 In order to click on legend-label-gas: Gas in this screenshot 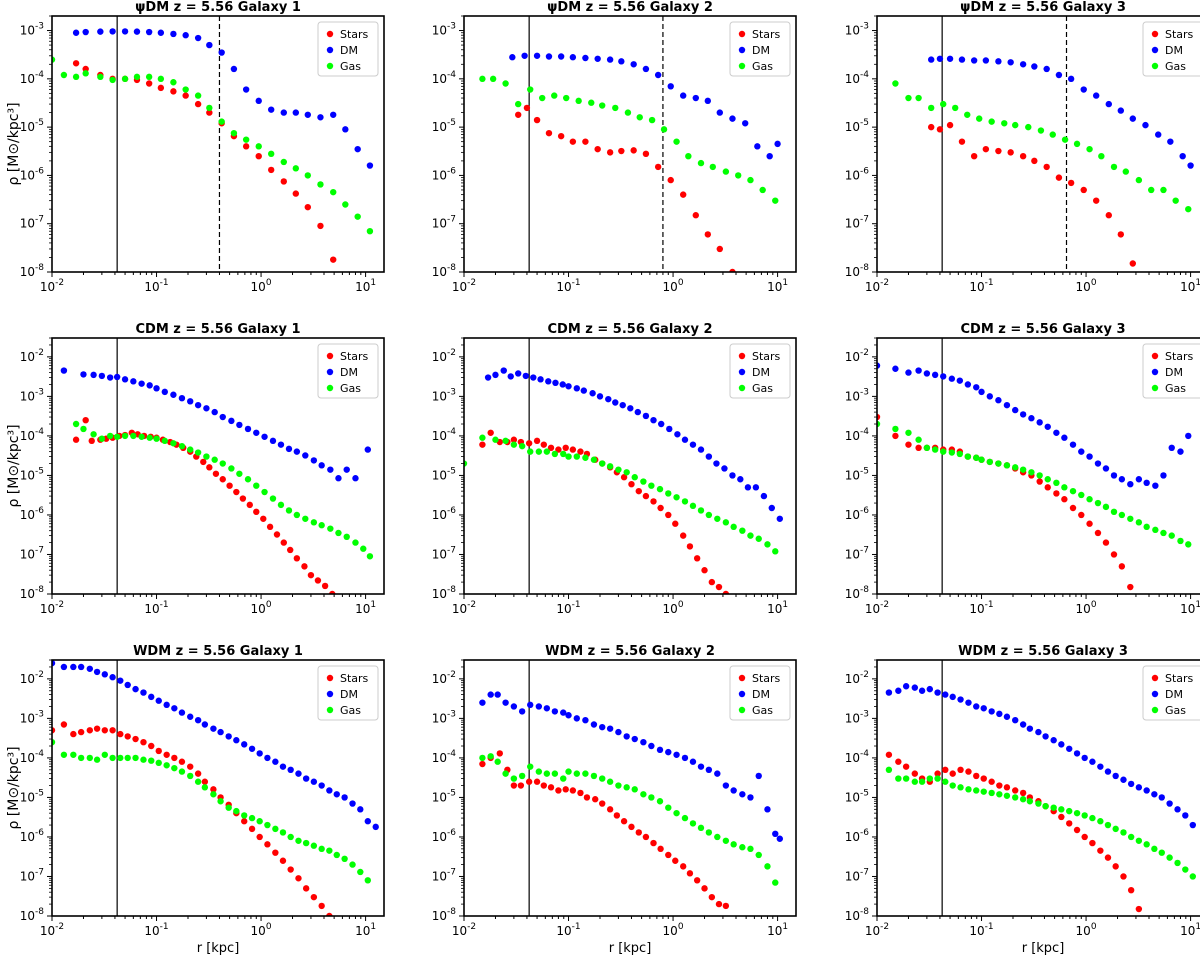, I will do `click(350, 388)`.